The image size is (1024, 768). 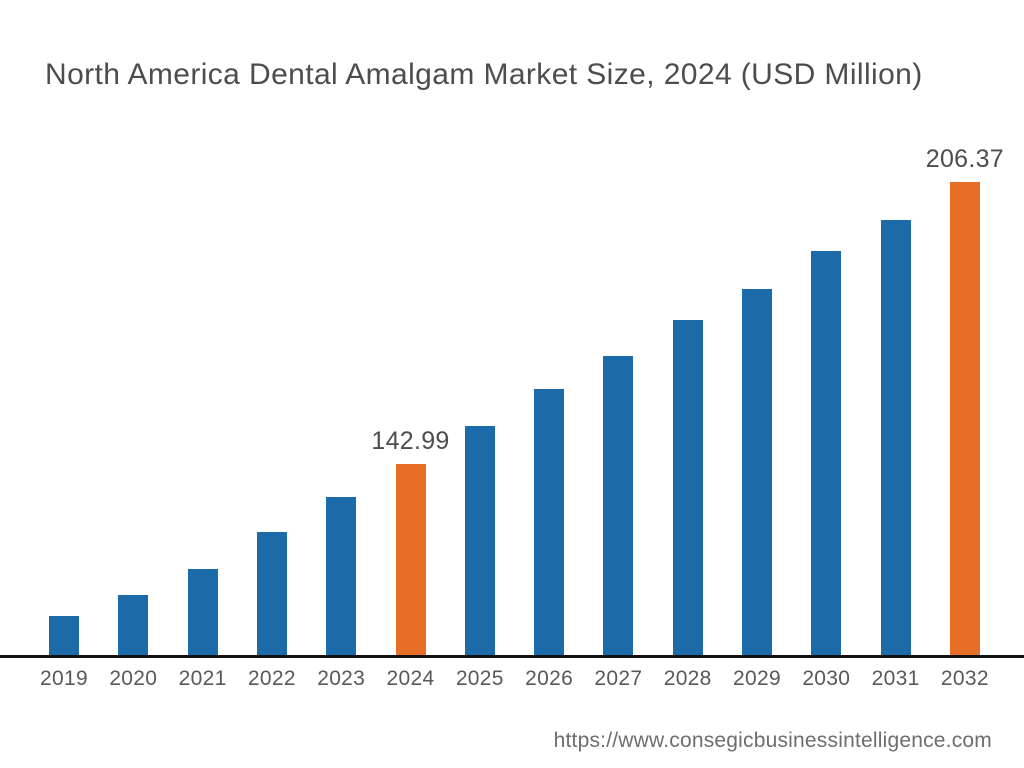 I want to click on x-tick-2024: 2024, so click(x=410, y=678).